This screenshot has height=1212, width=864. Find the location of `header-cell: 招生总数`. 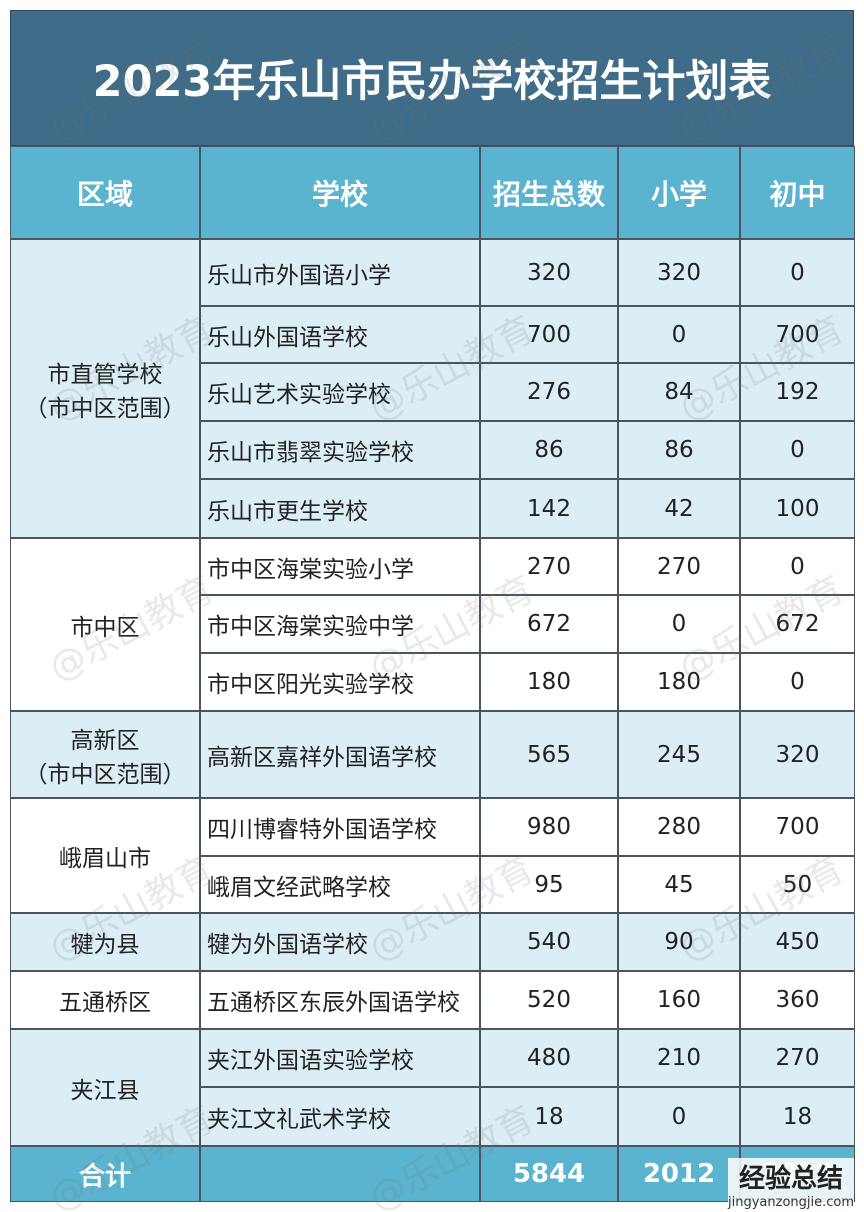

header-cell: 招生总数 is located at coordinates (549, 192).